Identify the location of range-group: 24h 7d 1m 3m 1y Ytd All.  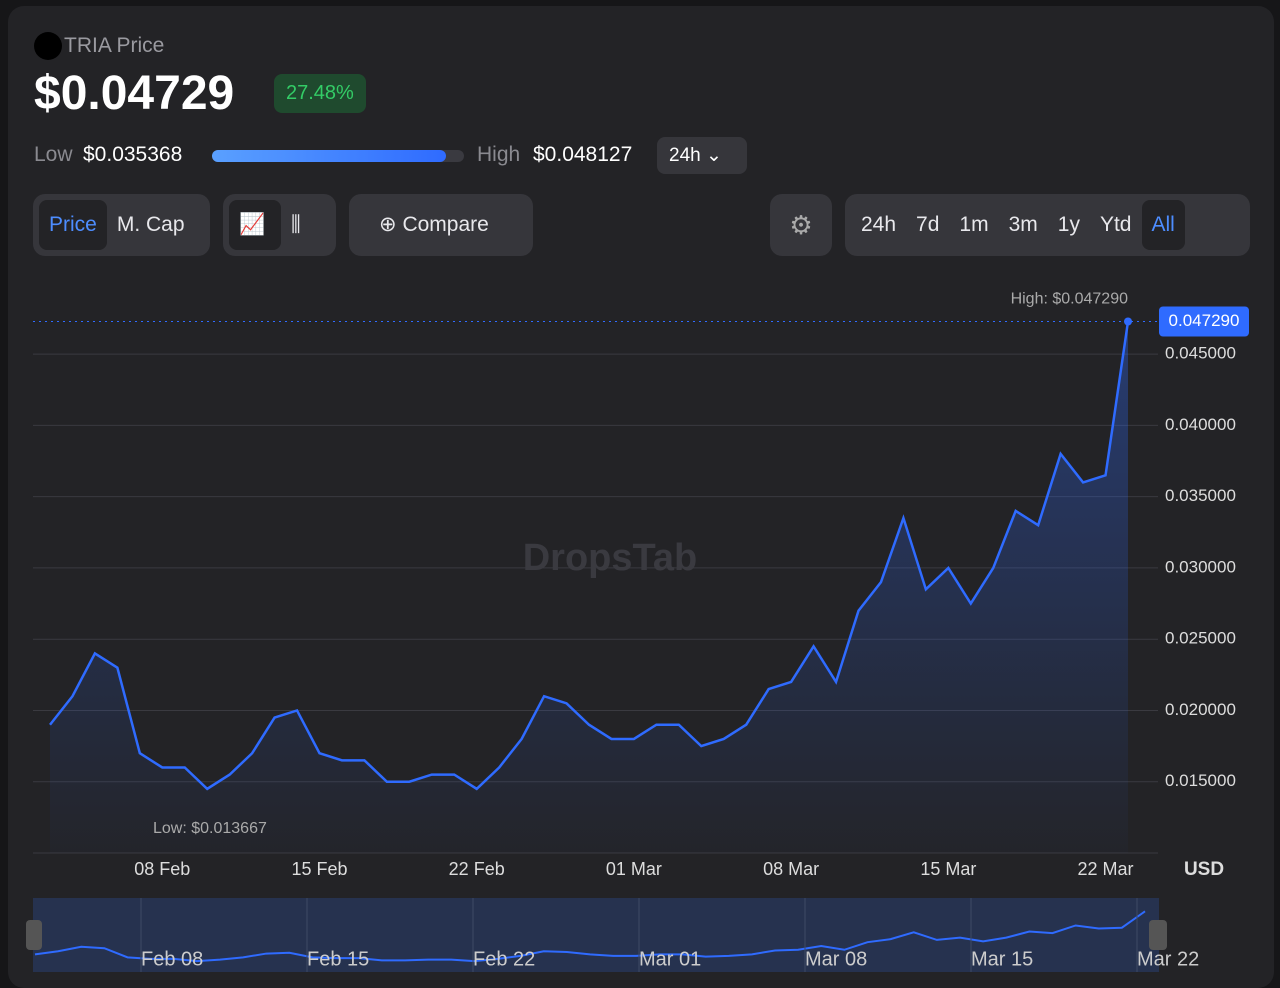
(1047, 225).